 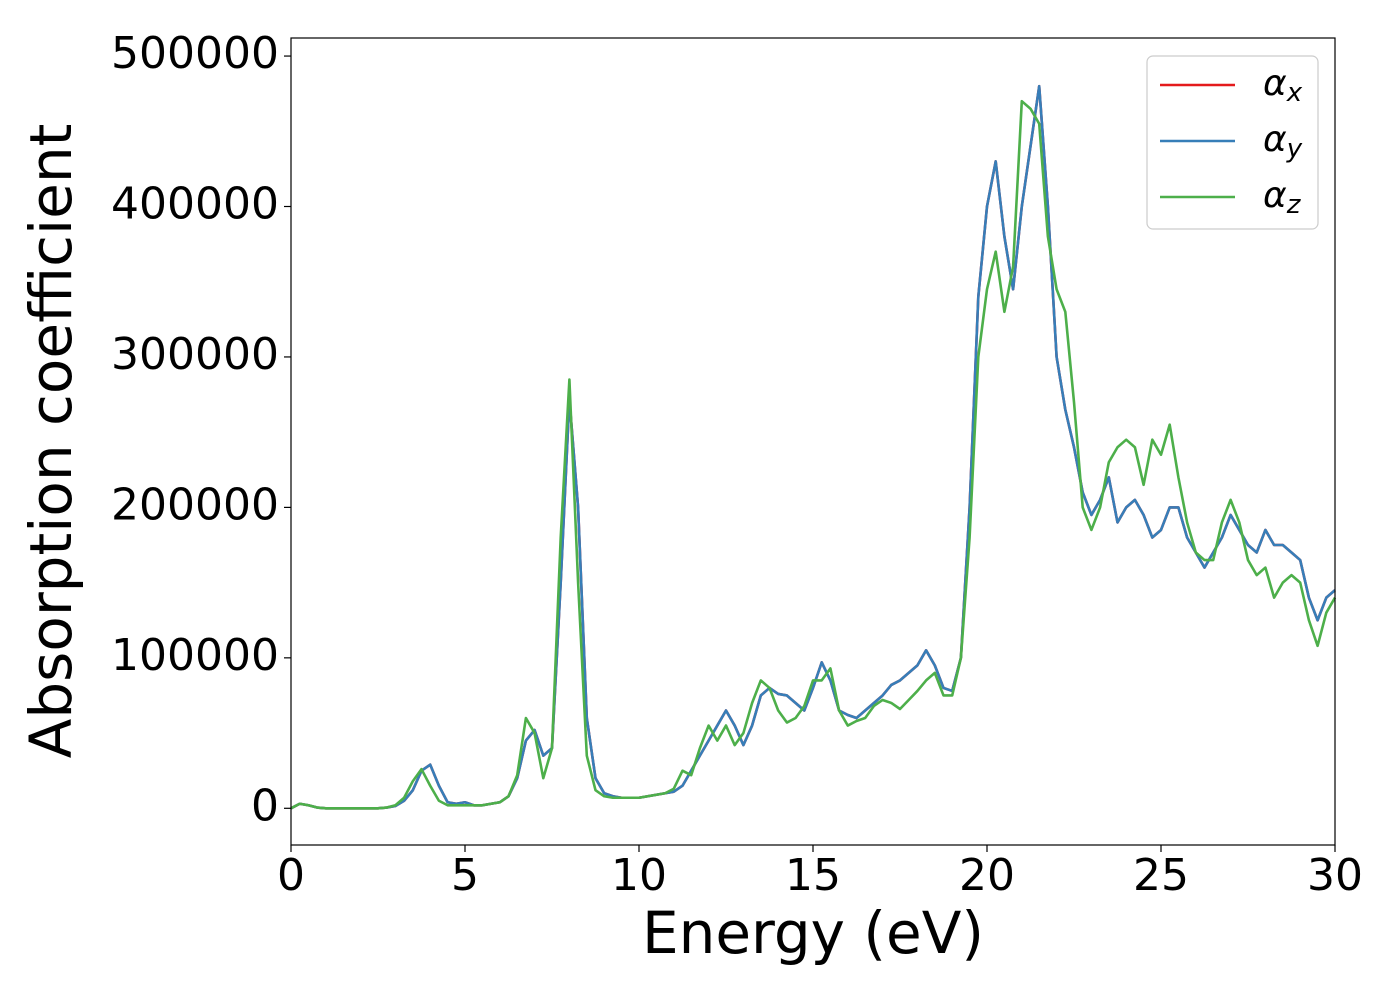 I want to click on x-tick-label: 15, so click(x=813, y=875).